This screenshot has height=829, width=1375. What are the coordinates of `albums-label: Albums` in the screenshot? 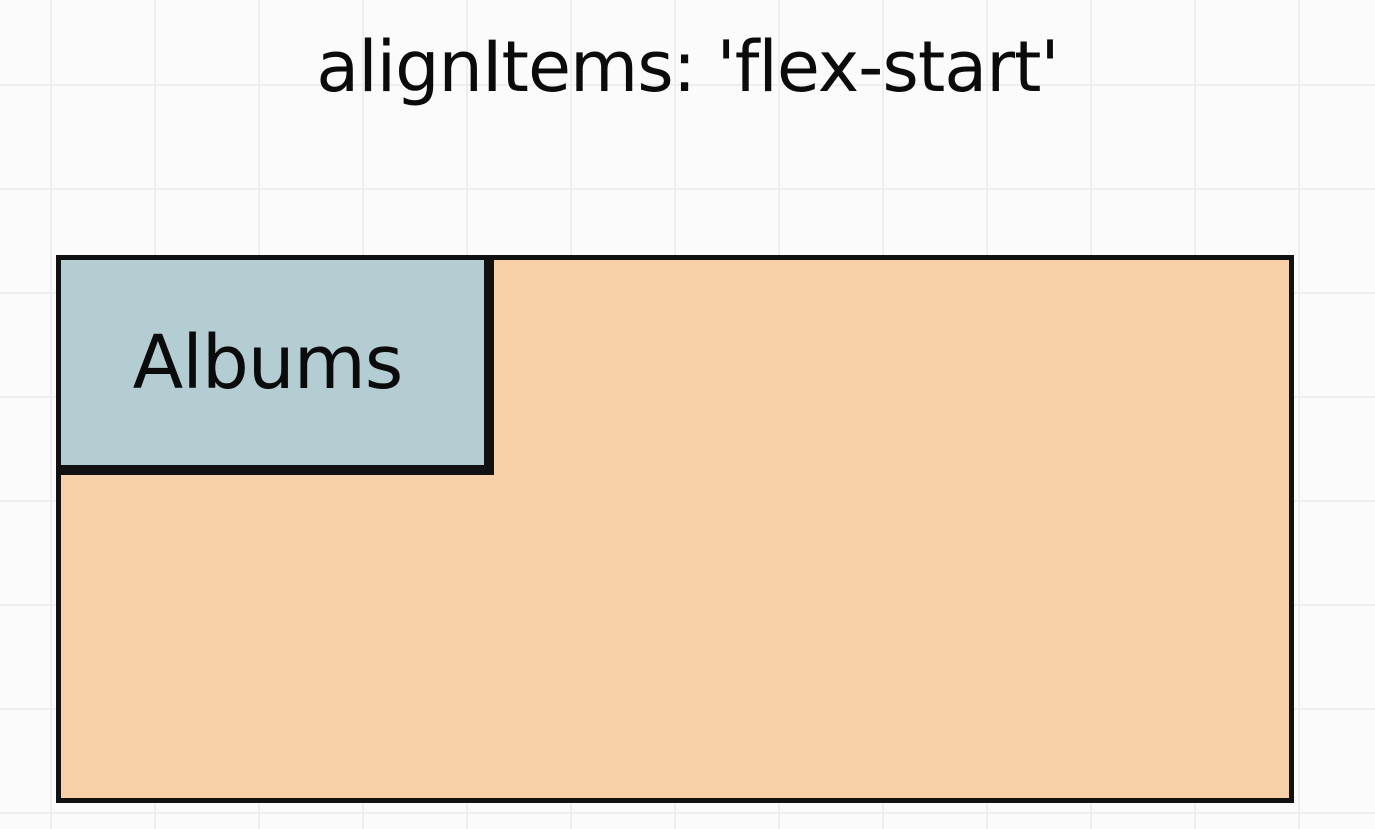 It's located at (268, 362).